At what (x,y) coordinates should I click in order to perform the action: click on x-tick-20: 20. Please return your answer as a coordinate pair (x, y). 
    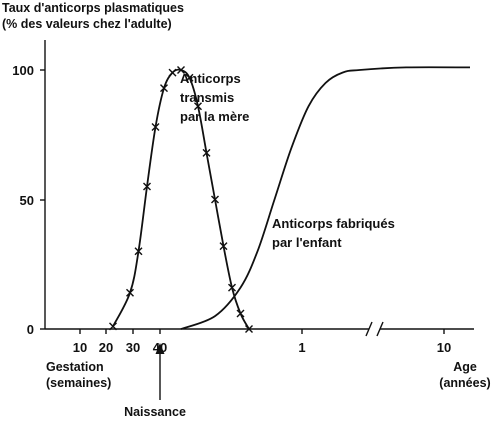
    Looking at the image, I should click on (106, 342).